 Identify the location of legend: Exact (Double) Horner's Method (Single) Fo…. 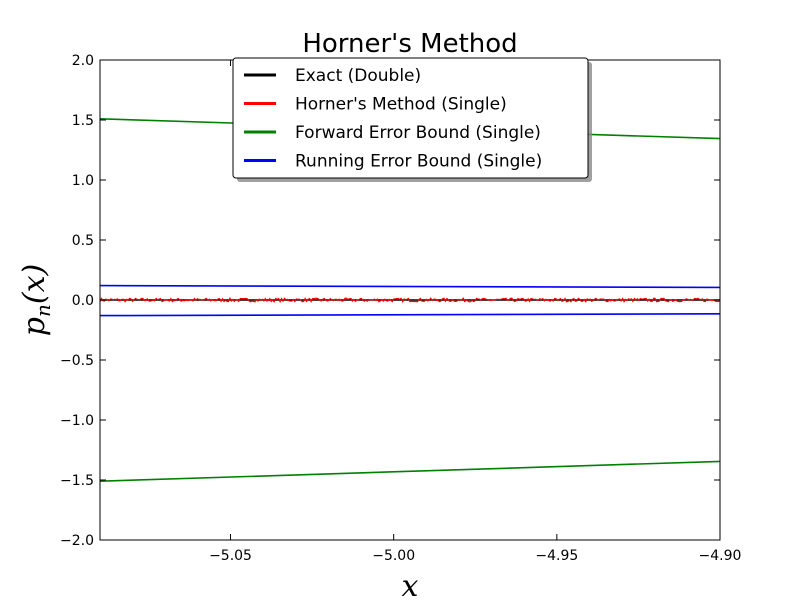
(412, 119).